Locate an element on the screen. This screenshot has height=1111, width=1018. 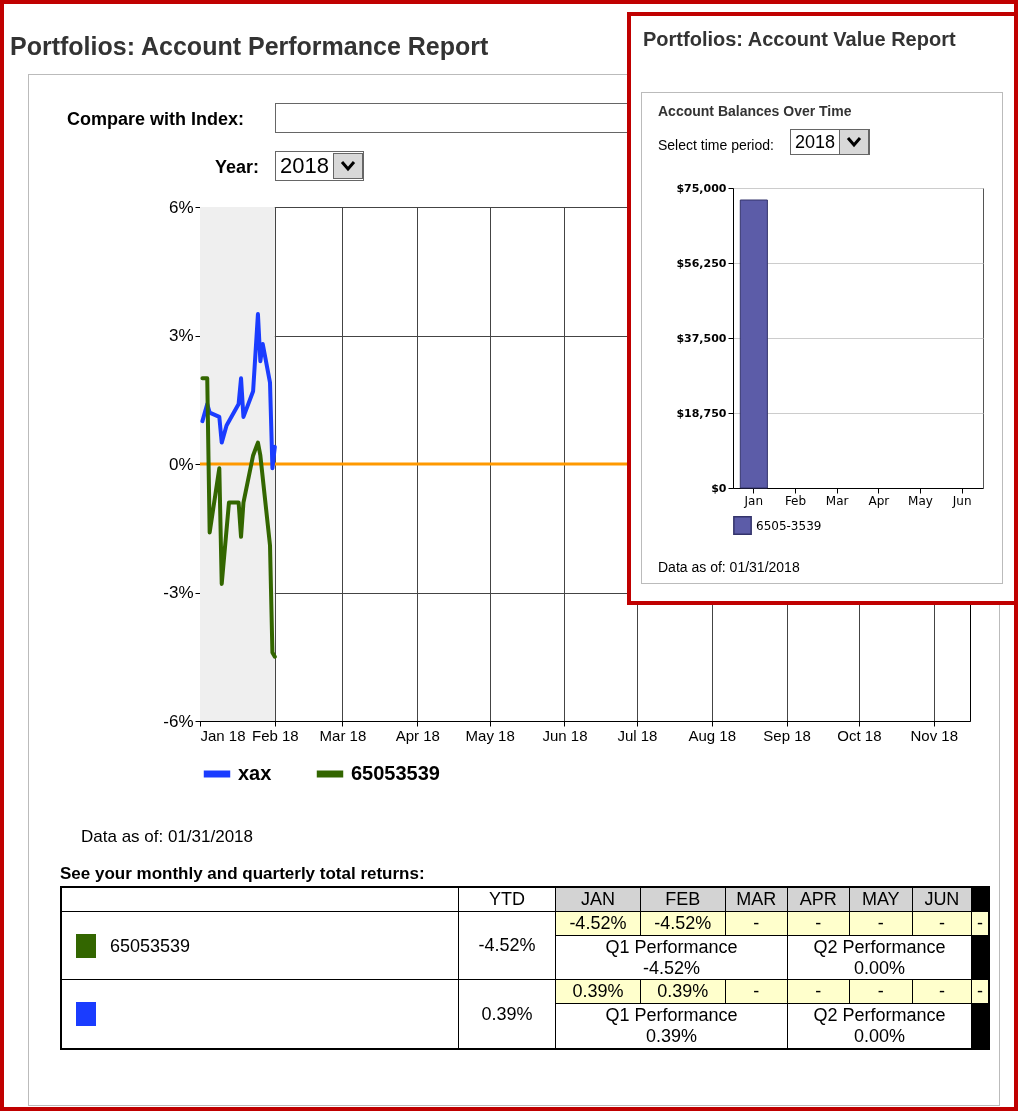
y-tick-label: -6% is located at coordinates (178, 721).